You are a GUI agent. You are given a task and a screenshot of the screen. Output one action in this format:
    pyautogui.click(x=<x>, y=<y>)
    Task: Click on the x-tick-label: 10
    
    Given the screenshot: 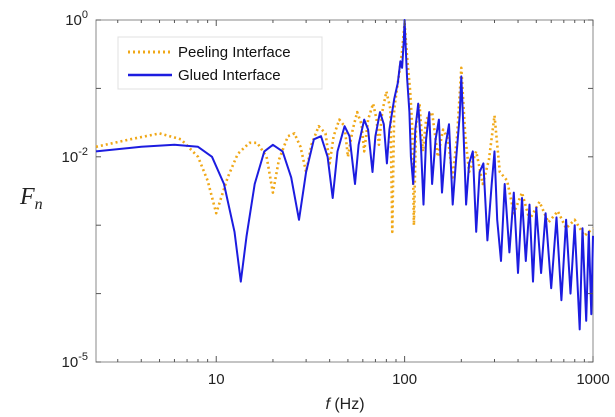 What is the action you would take?
    pyautogui.click(x=216, y=379)
    